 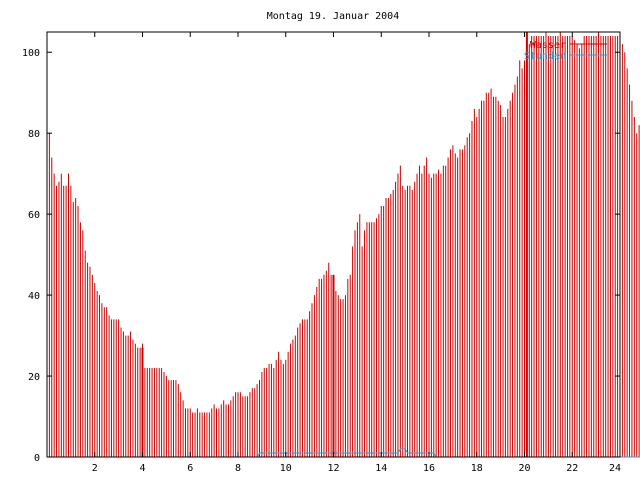 I want to click on x-tick-label: 6, so click(x=190, y=468).